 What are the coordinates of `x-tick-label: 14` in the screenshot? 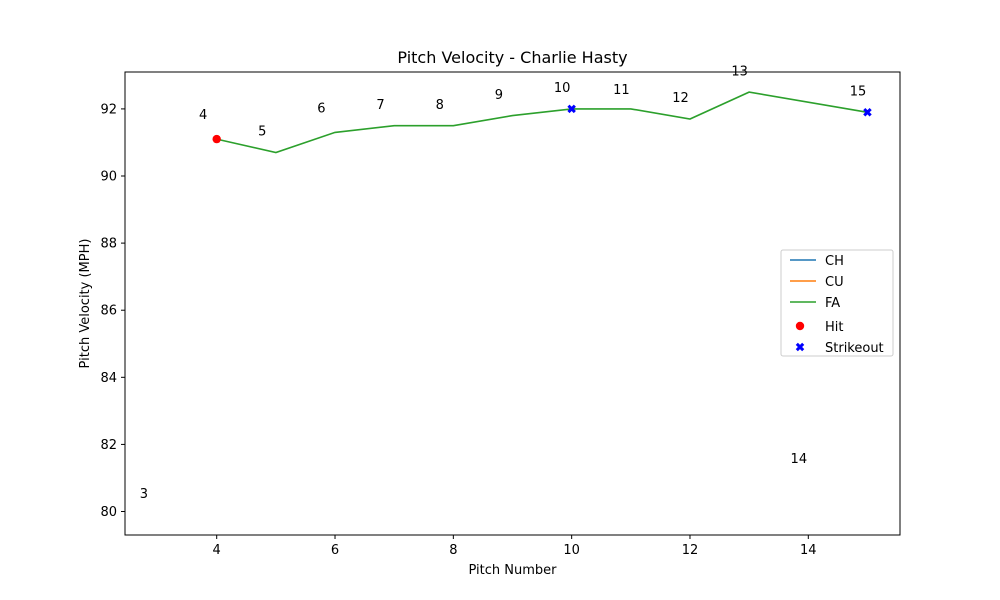 It's located at (808, 550).